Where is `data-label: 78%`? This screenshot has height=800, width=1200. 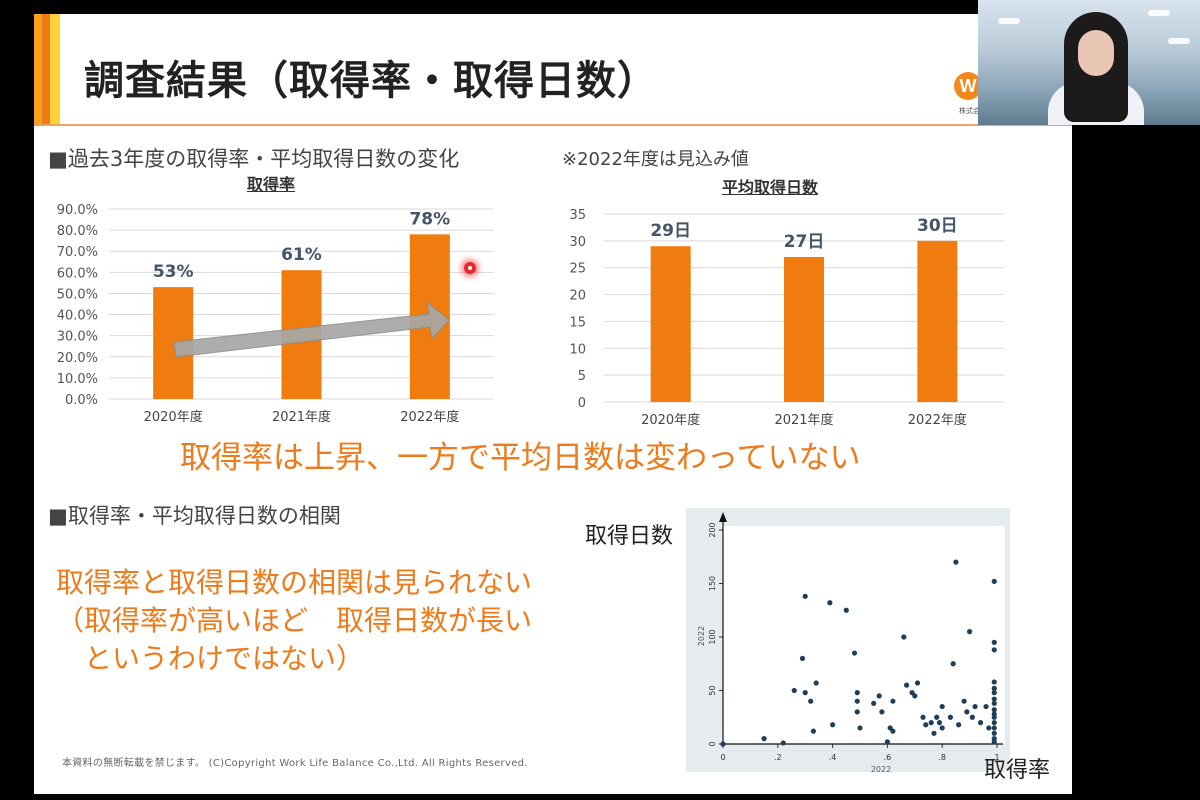
data-label: 78% is located at coordinates (429, 219).